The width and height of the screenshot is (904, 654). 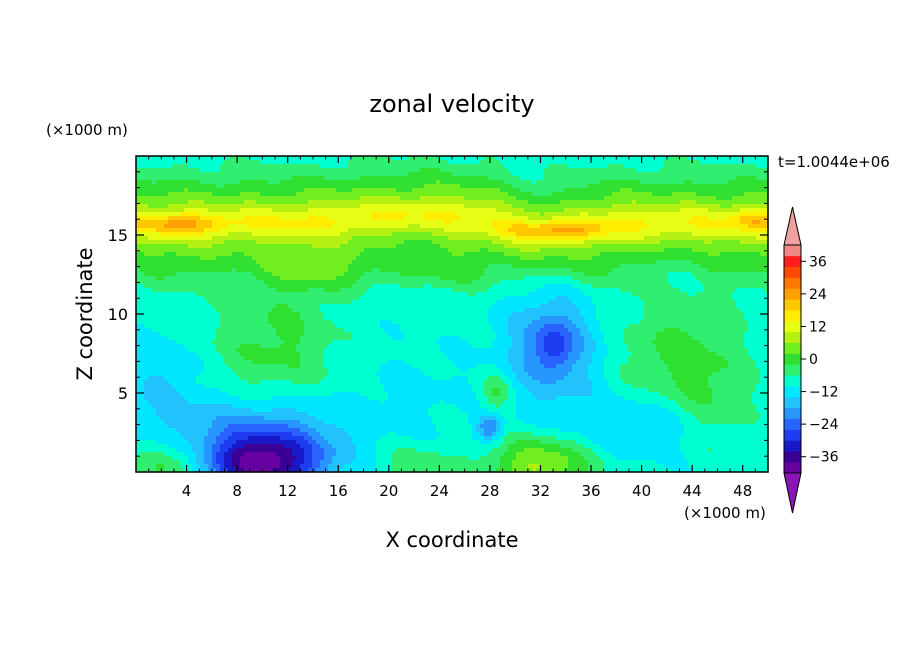 What do you see at coordinates (725, 513) in the screenshot?
I see `x-unit-label: (×1000 m)` at bounding box center [725, 513].